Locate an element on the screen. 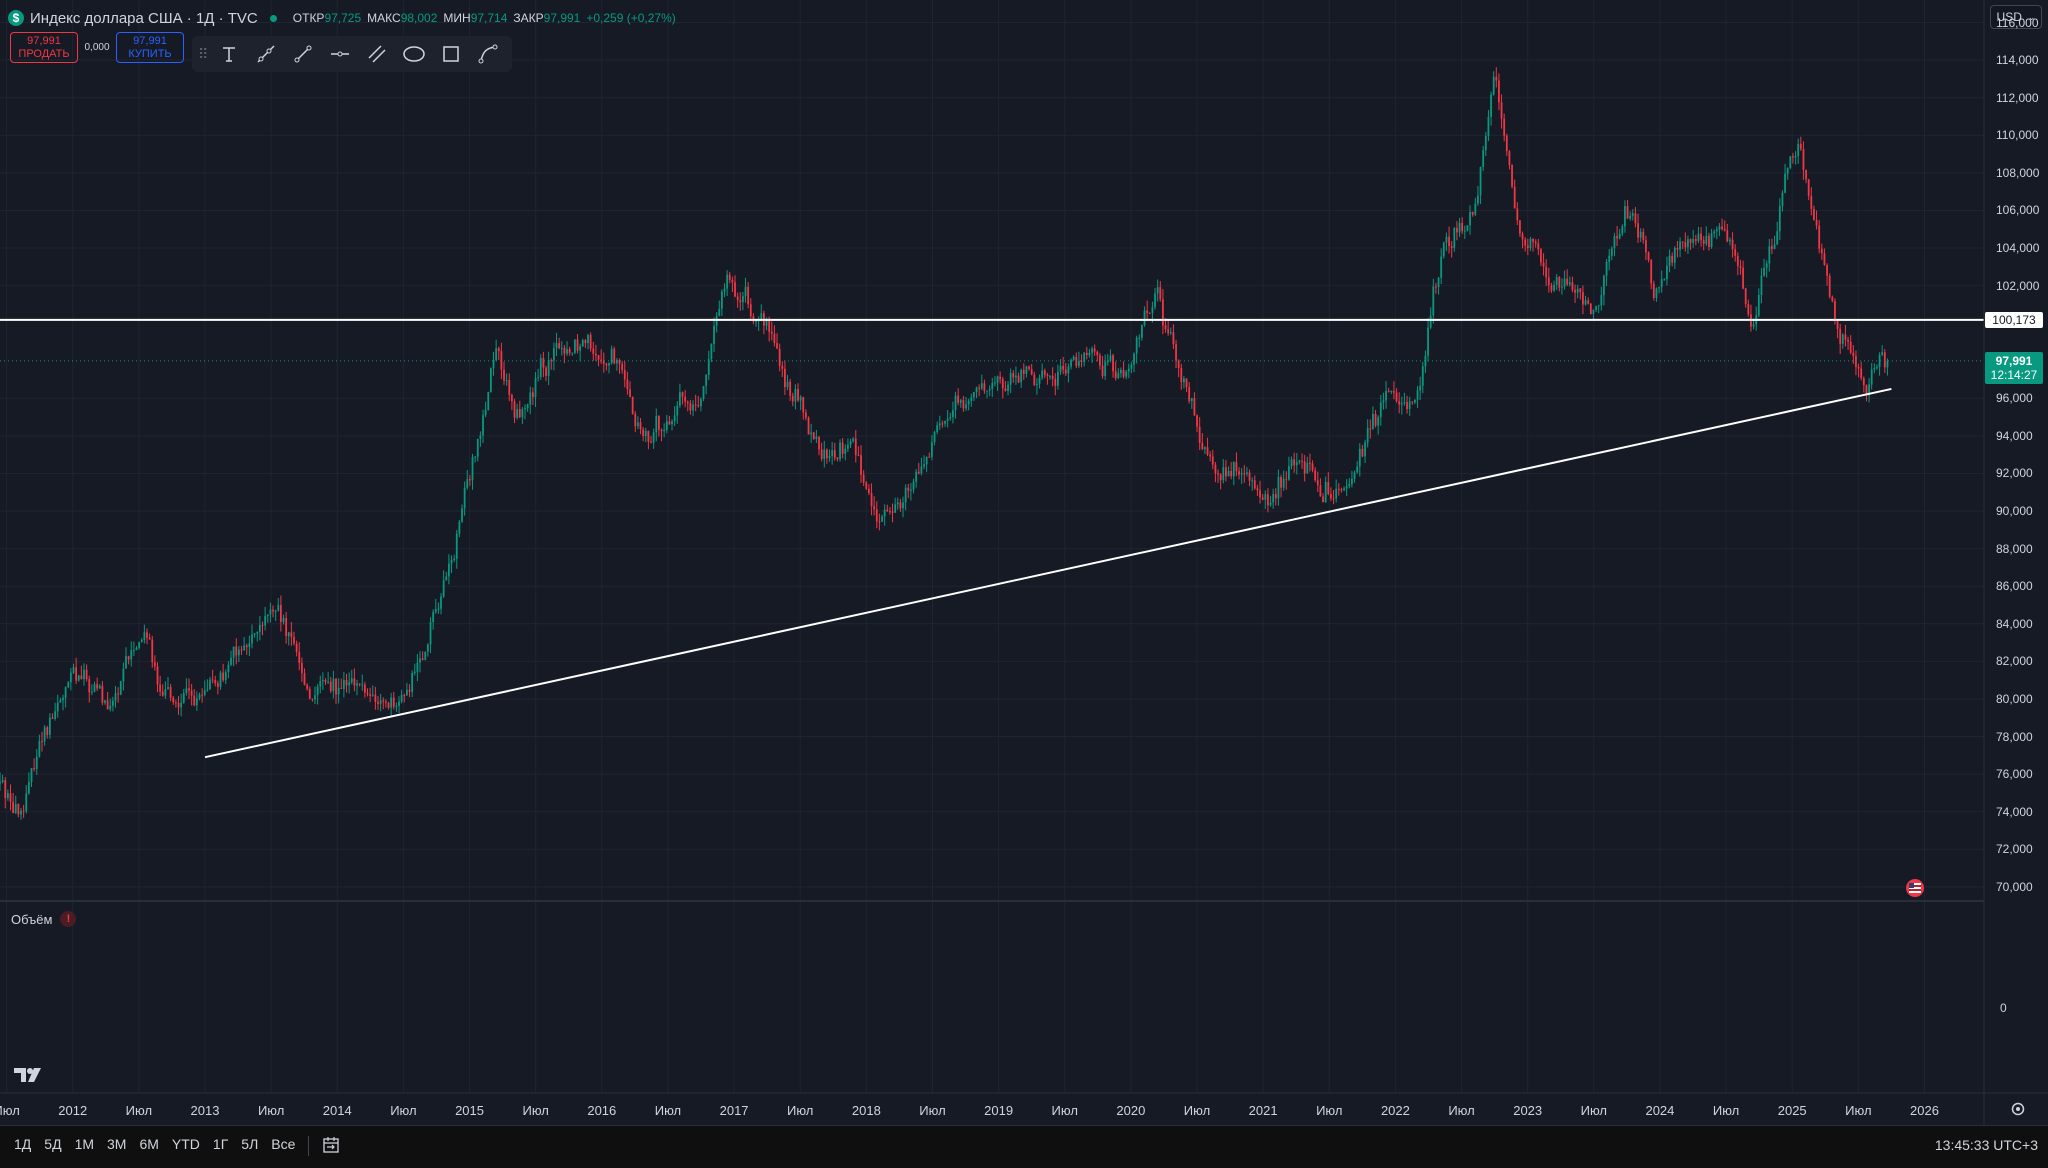  range-all: Все is located at coordinates (283, 1144).